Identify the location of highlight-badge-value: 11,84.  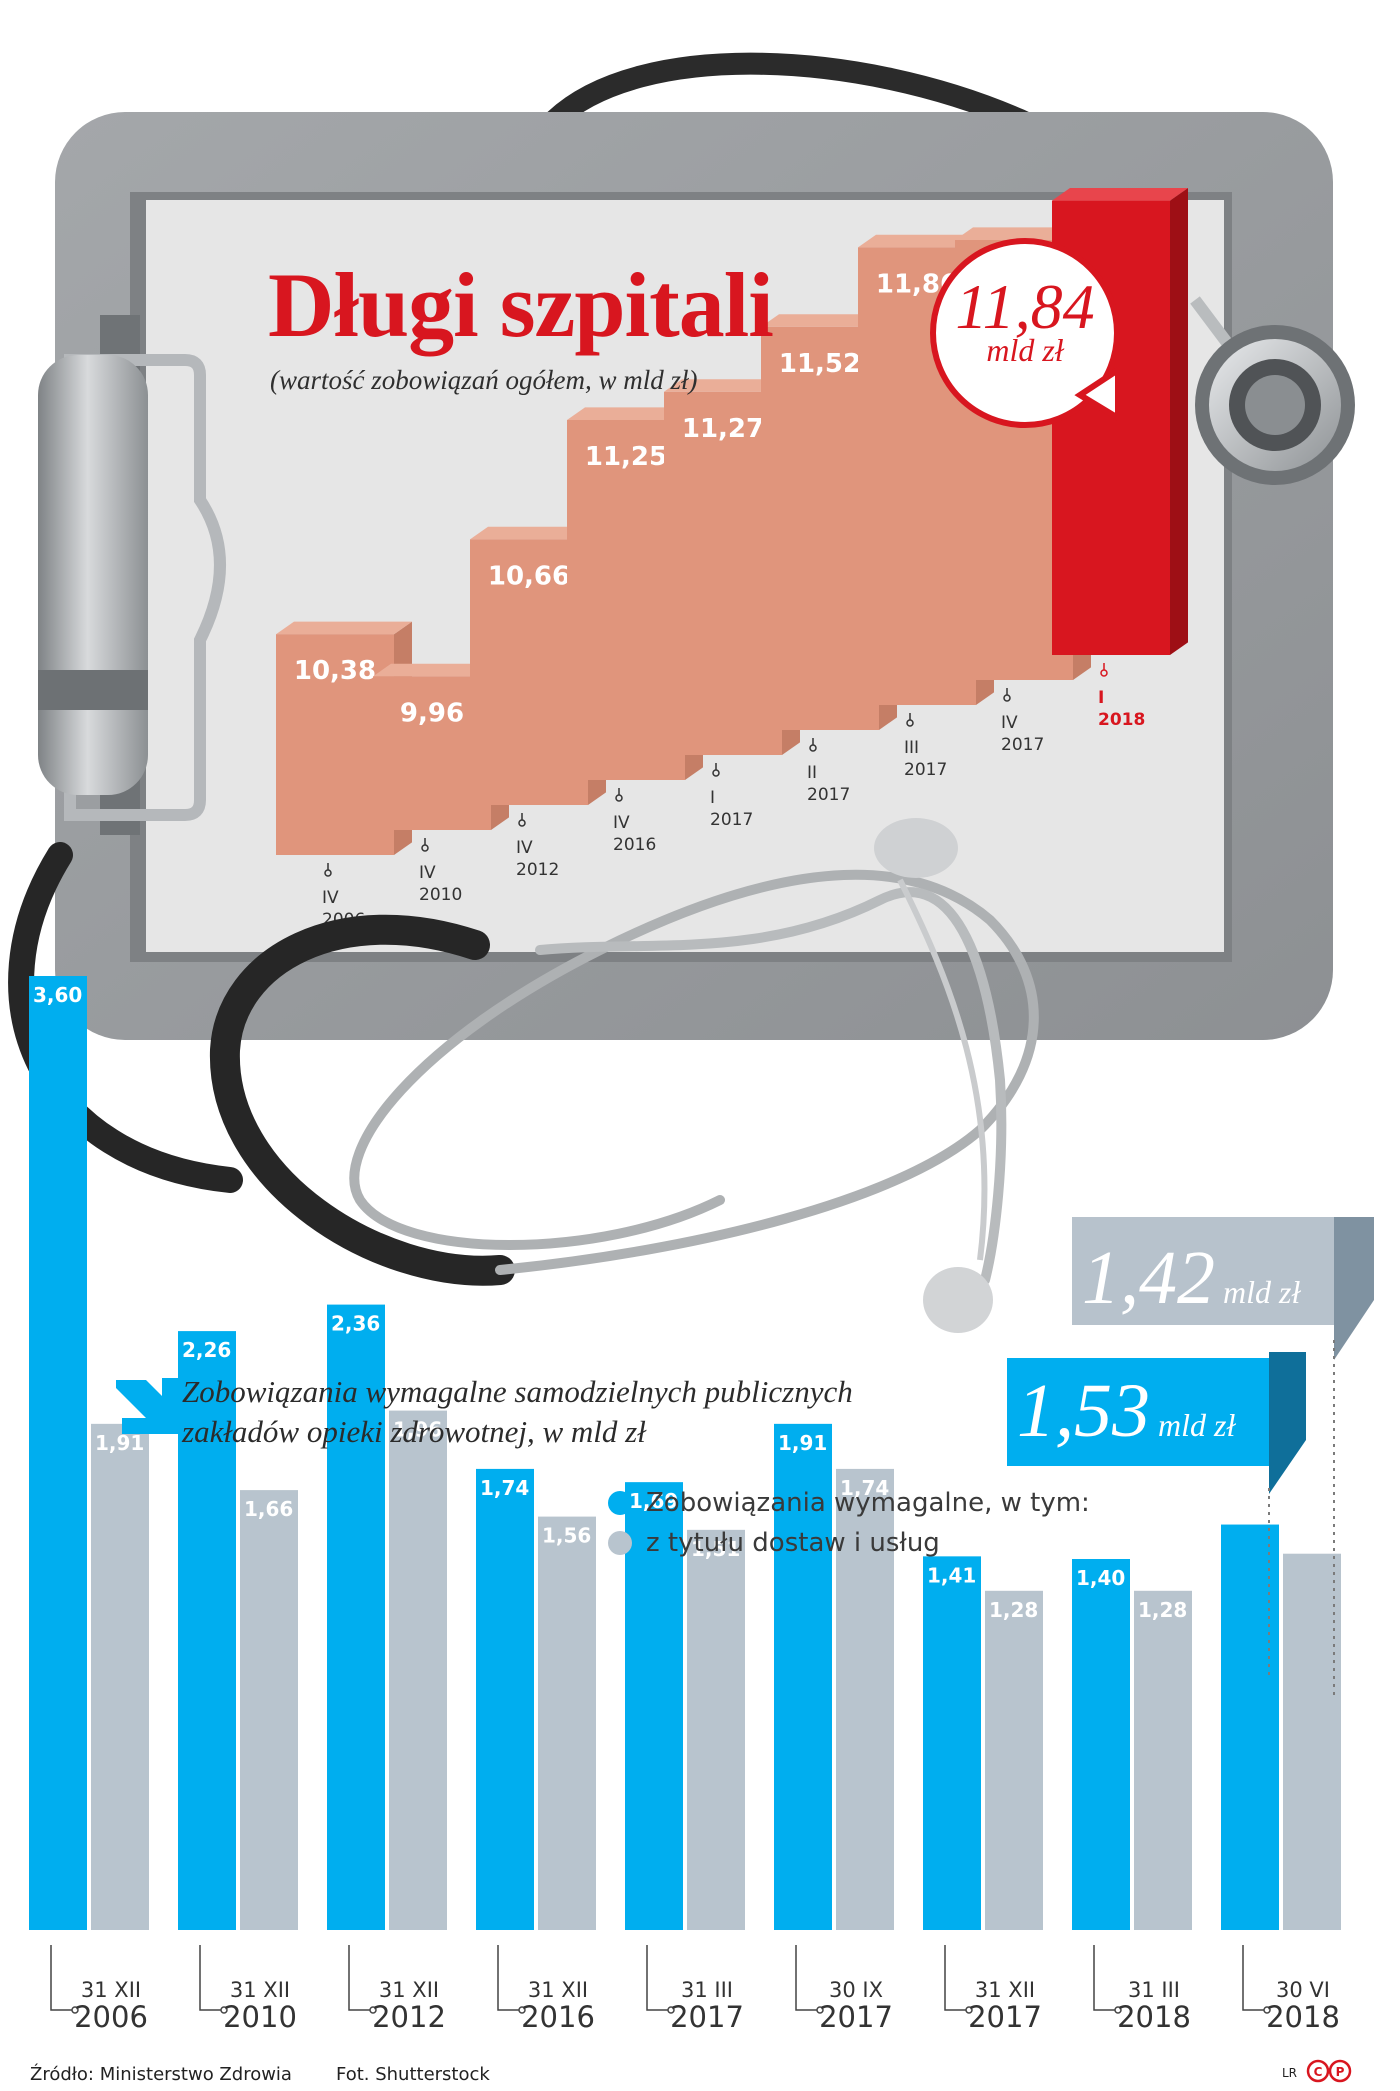
(1025, 306).